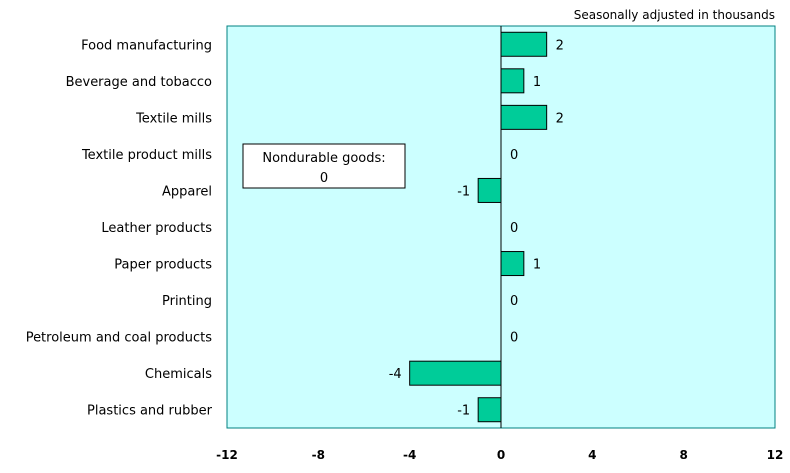  I want to click on category-label: Printing, so click(187, 301).